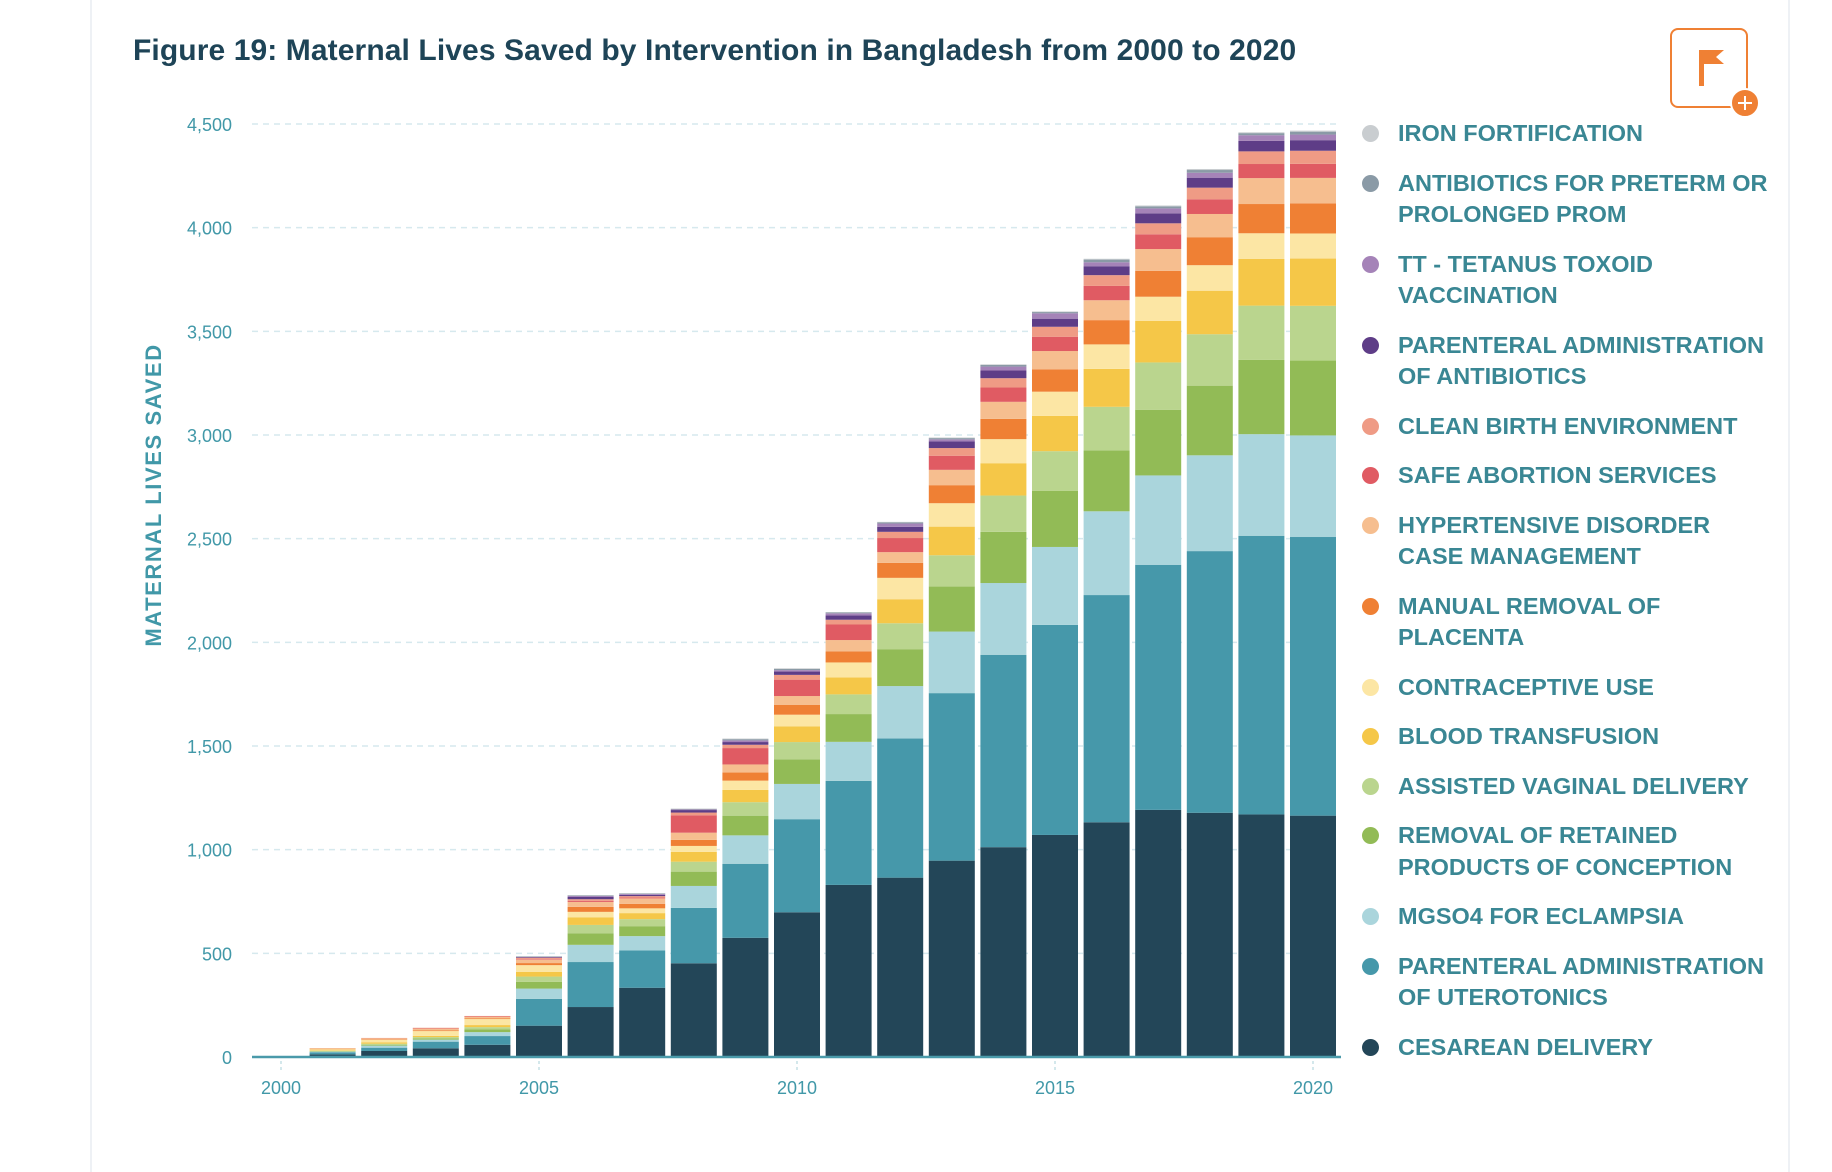  What do you see at coordinates (1570, 622) in the screenshot?
I see `legend-item: MANUAL REMOVAL OF PLACENTA` at bounding box center [1570, 622].